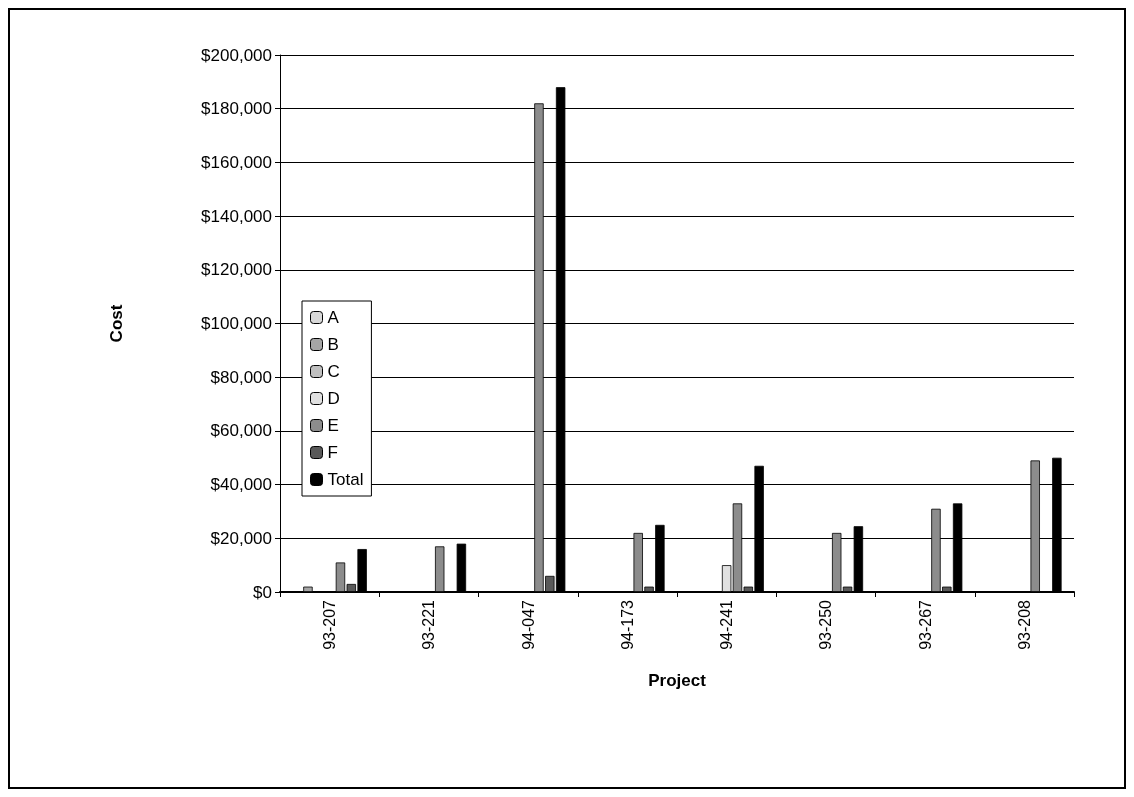 This screenshot has width=1134, height=797. Describe the element at coordinates (236, 55) in the screenshot. I see `y-tick-label: $200,000` at that location.